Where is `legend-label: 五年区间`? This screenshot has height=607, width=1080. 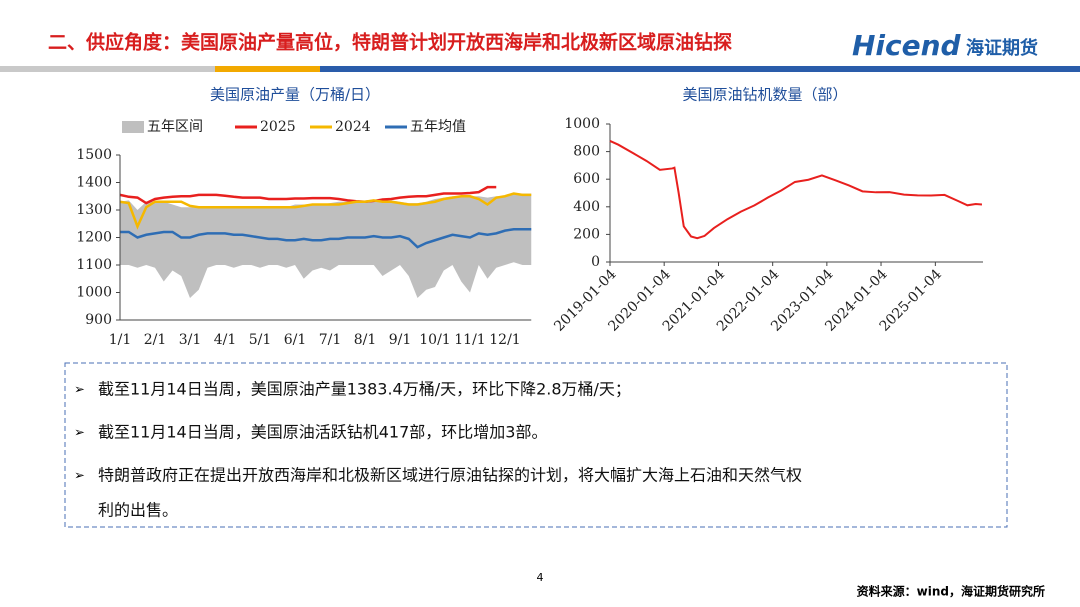 legend-label: 五年区间 is located at coordinates (175, 127).